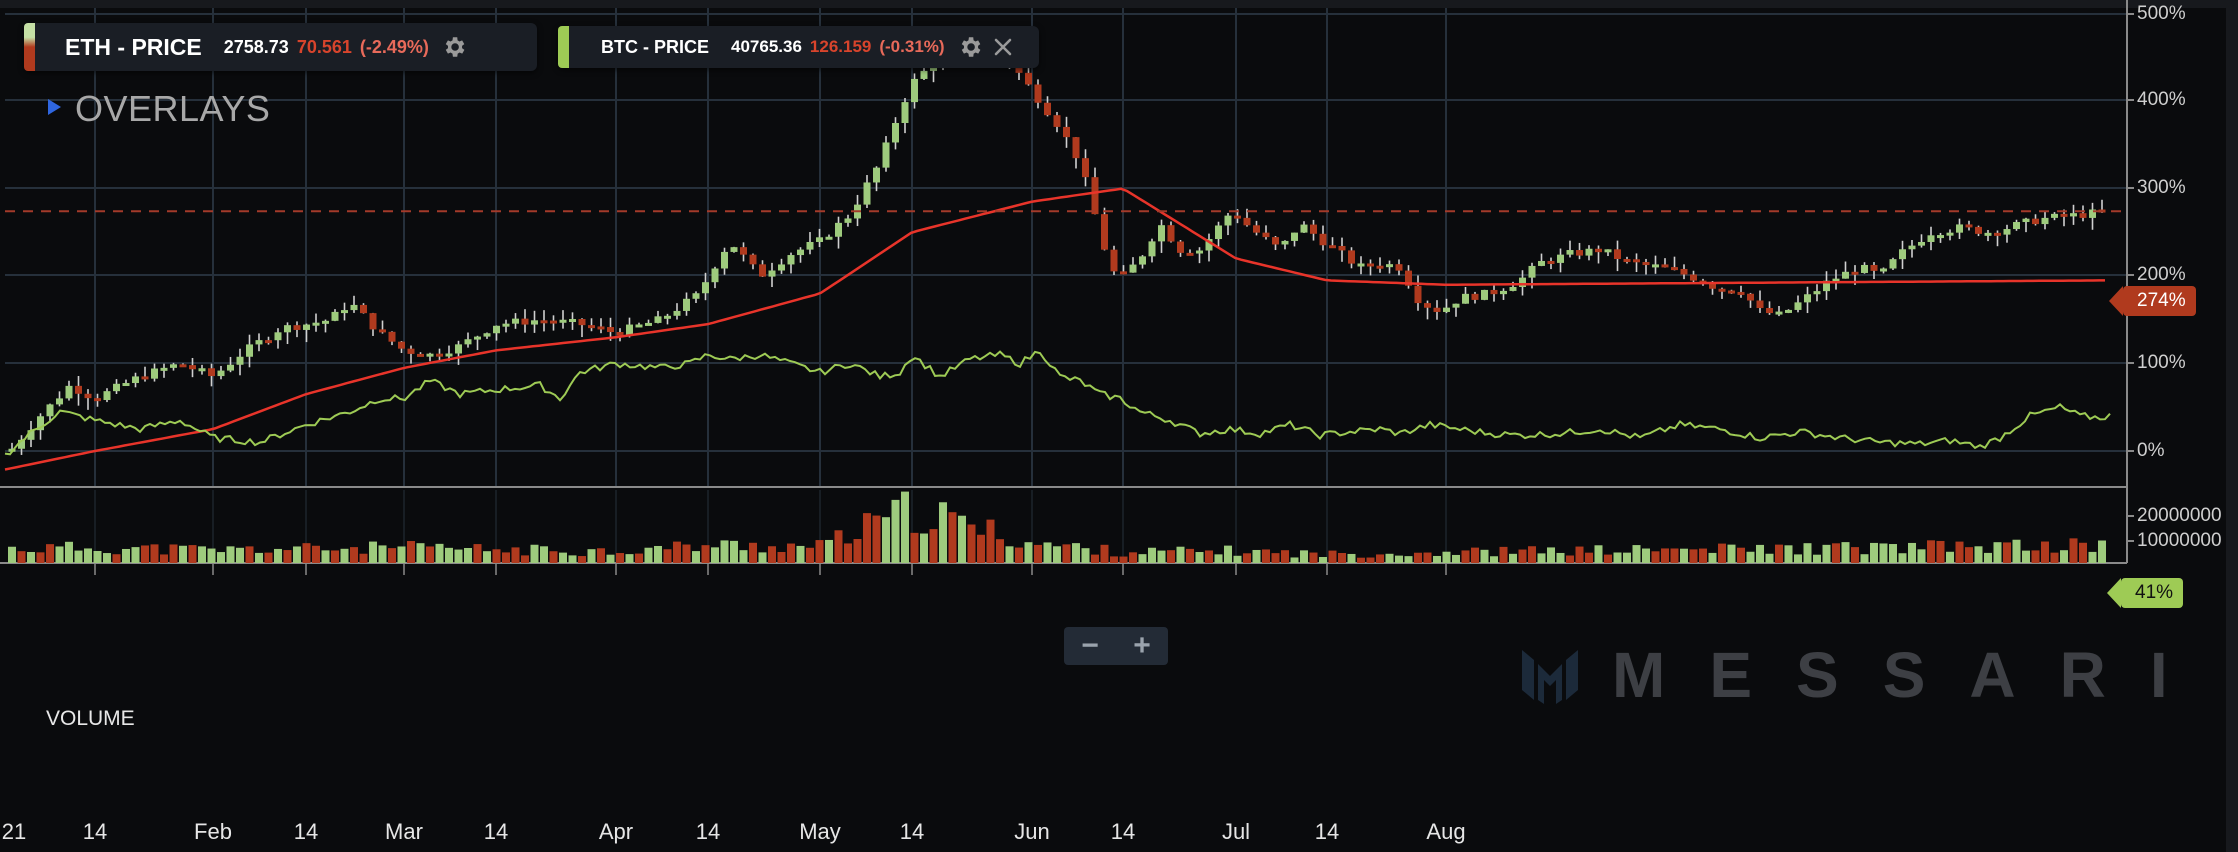 This screenshot has height=852, width=2238. What do you see at coordinates (394, 46) in the screenshot?
I see `eth-legend-change-pct: (-2.49%)` at bounding box center [394, 46].